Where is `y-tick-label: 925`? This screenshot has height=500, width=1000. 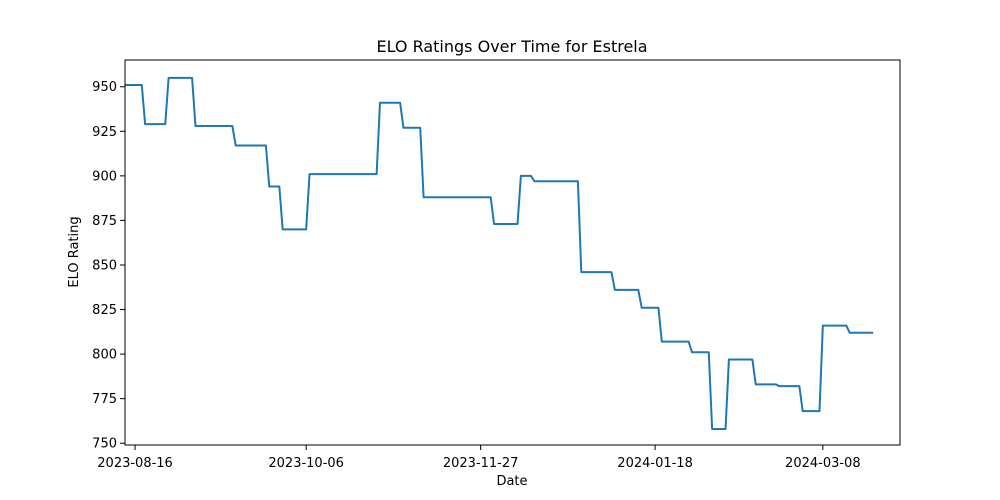 y-tick-label: 925 is located at coordinates (104, 132).